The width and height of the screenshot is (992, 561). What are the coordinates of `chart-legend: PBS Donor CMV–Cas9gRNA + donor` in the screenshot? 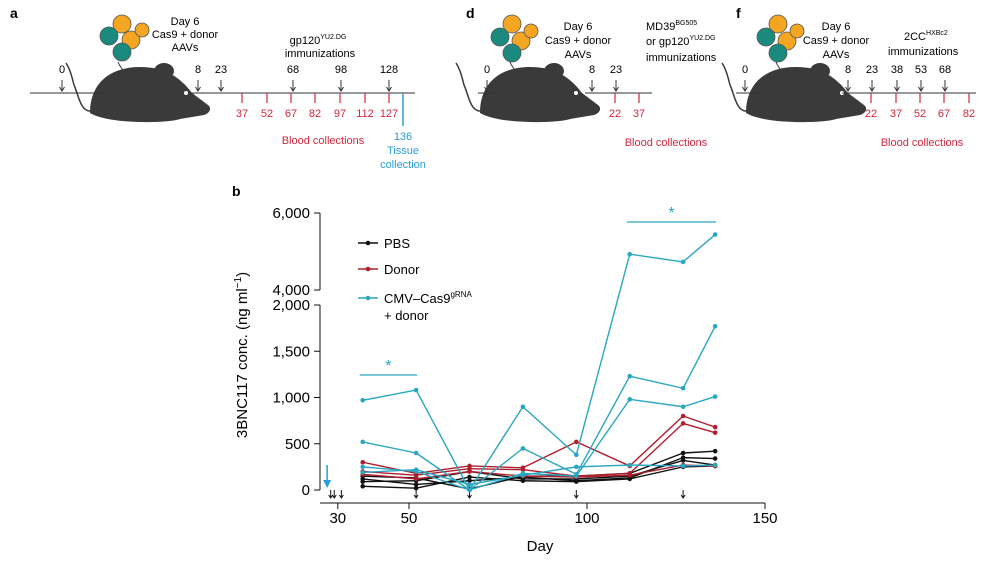 It's located at (415, 279).